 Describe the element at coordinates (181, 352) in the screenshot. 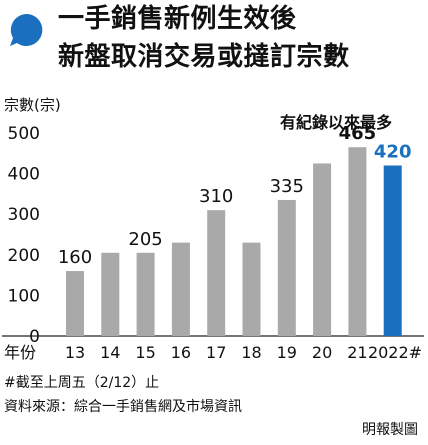

I see `x-tick-label-16: 16` at that location.